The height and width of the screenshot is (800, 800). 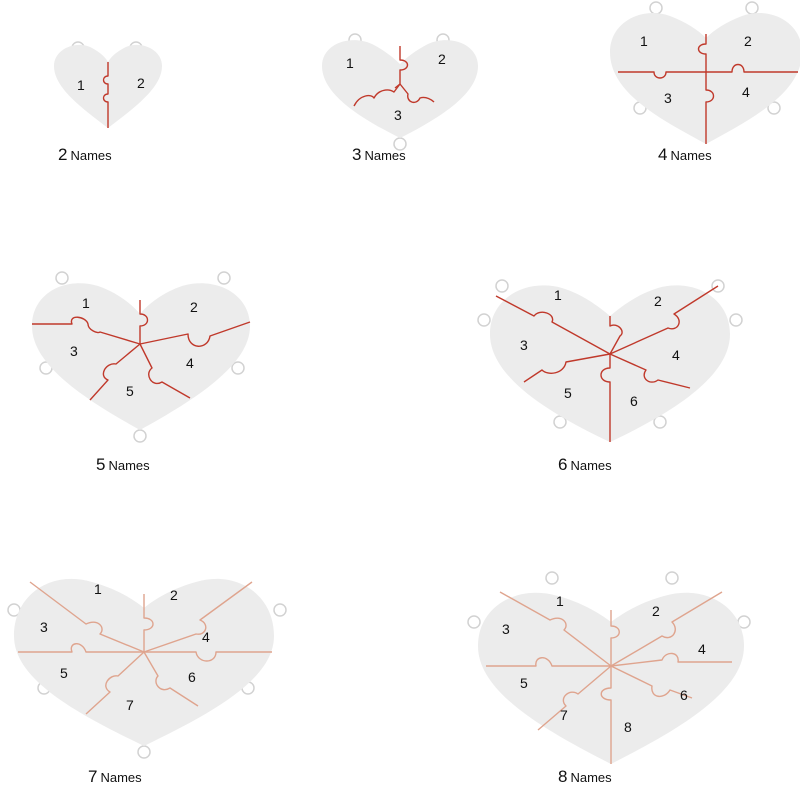 I want to click on option-5-names: 1 2 3 4 5 5 Names, so click(x=144, y=372).